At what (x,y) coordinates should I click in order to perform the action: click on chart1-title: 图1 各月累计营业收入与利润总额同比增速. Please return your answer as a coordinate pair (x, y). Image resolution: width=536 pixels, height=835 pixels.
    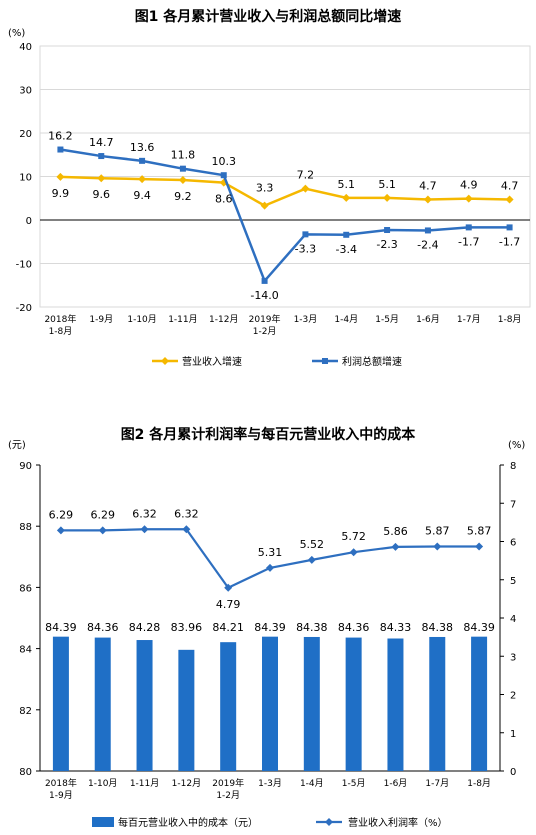
    Looking at the image, I should click on (268, 17).